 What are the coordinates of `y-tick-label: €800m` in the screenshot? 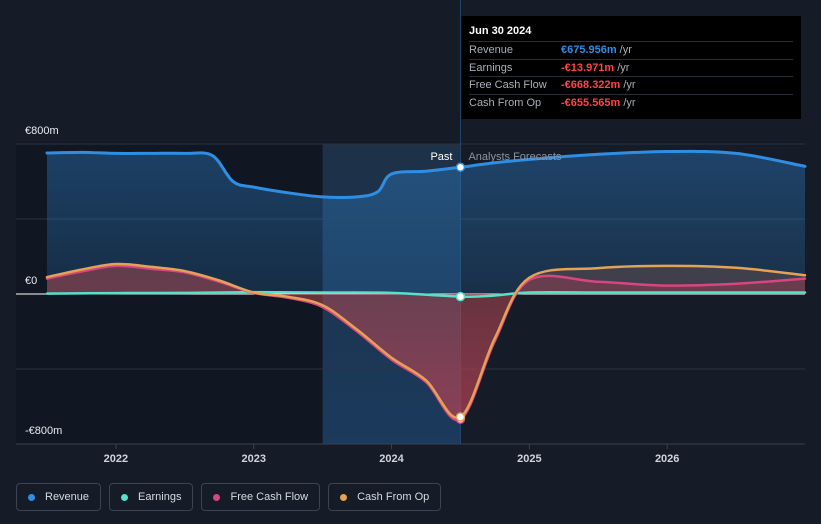 It's located at (42, 131).